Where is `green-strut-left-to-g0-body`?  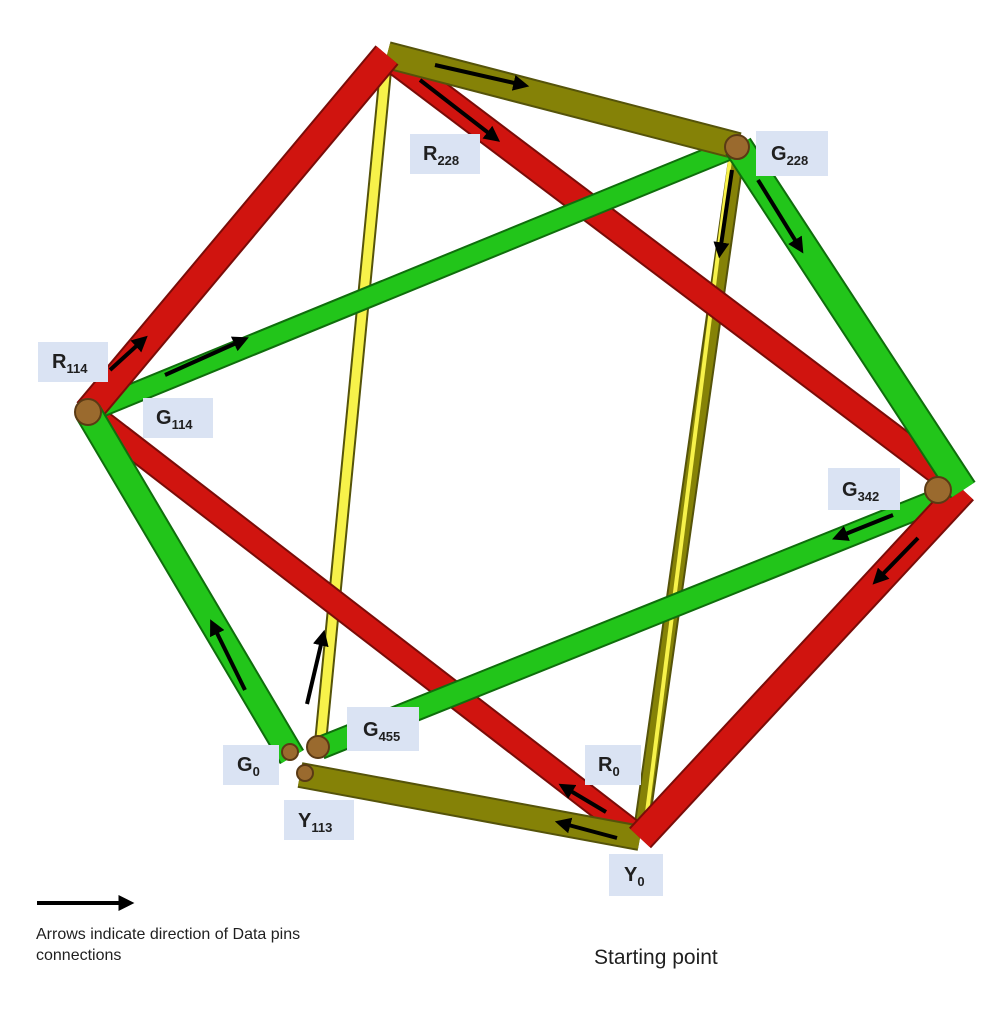 green-strut-left-to-g0-body is located at coordinates (190, 584).